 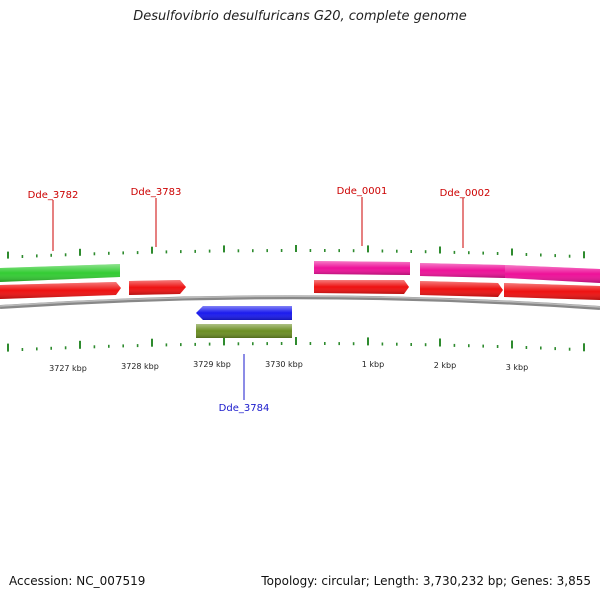 I want to click on accession-text: Accession: NC_007519, so click(x=77, y=581).